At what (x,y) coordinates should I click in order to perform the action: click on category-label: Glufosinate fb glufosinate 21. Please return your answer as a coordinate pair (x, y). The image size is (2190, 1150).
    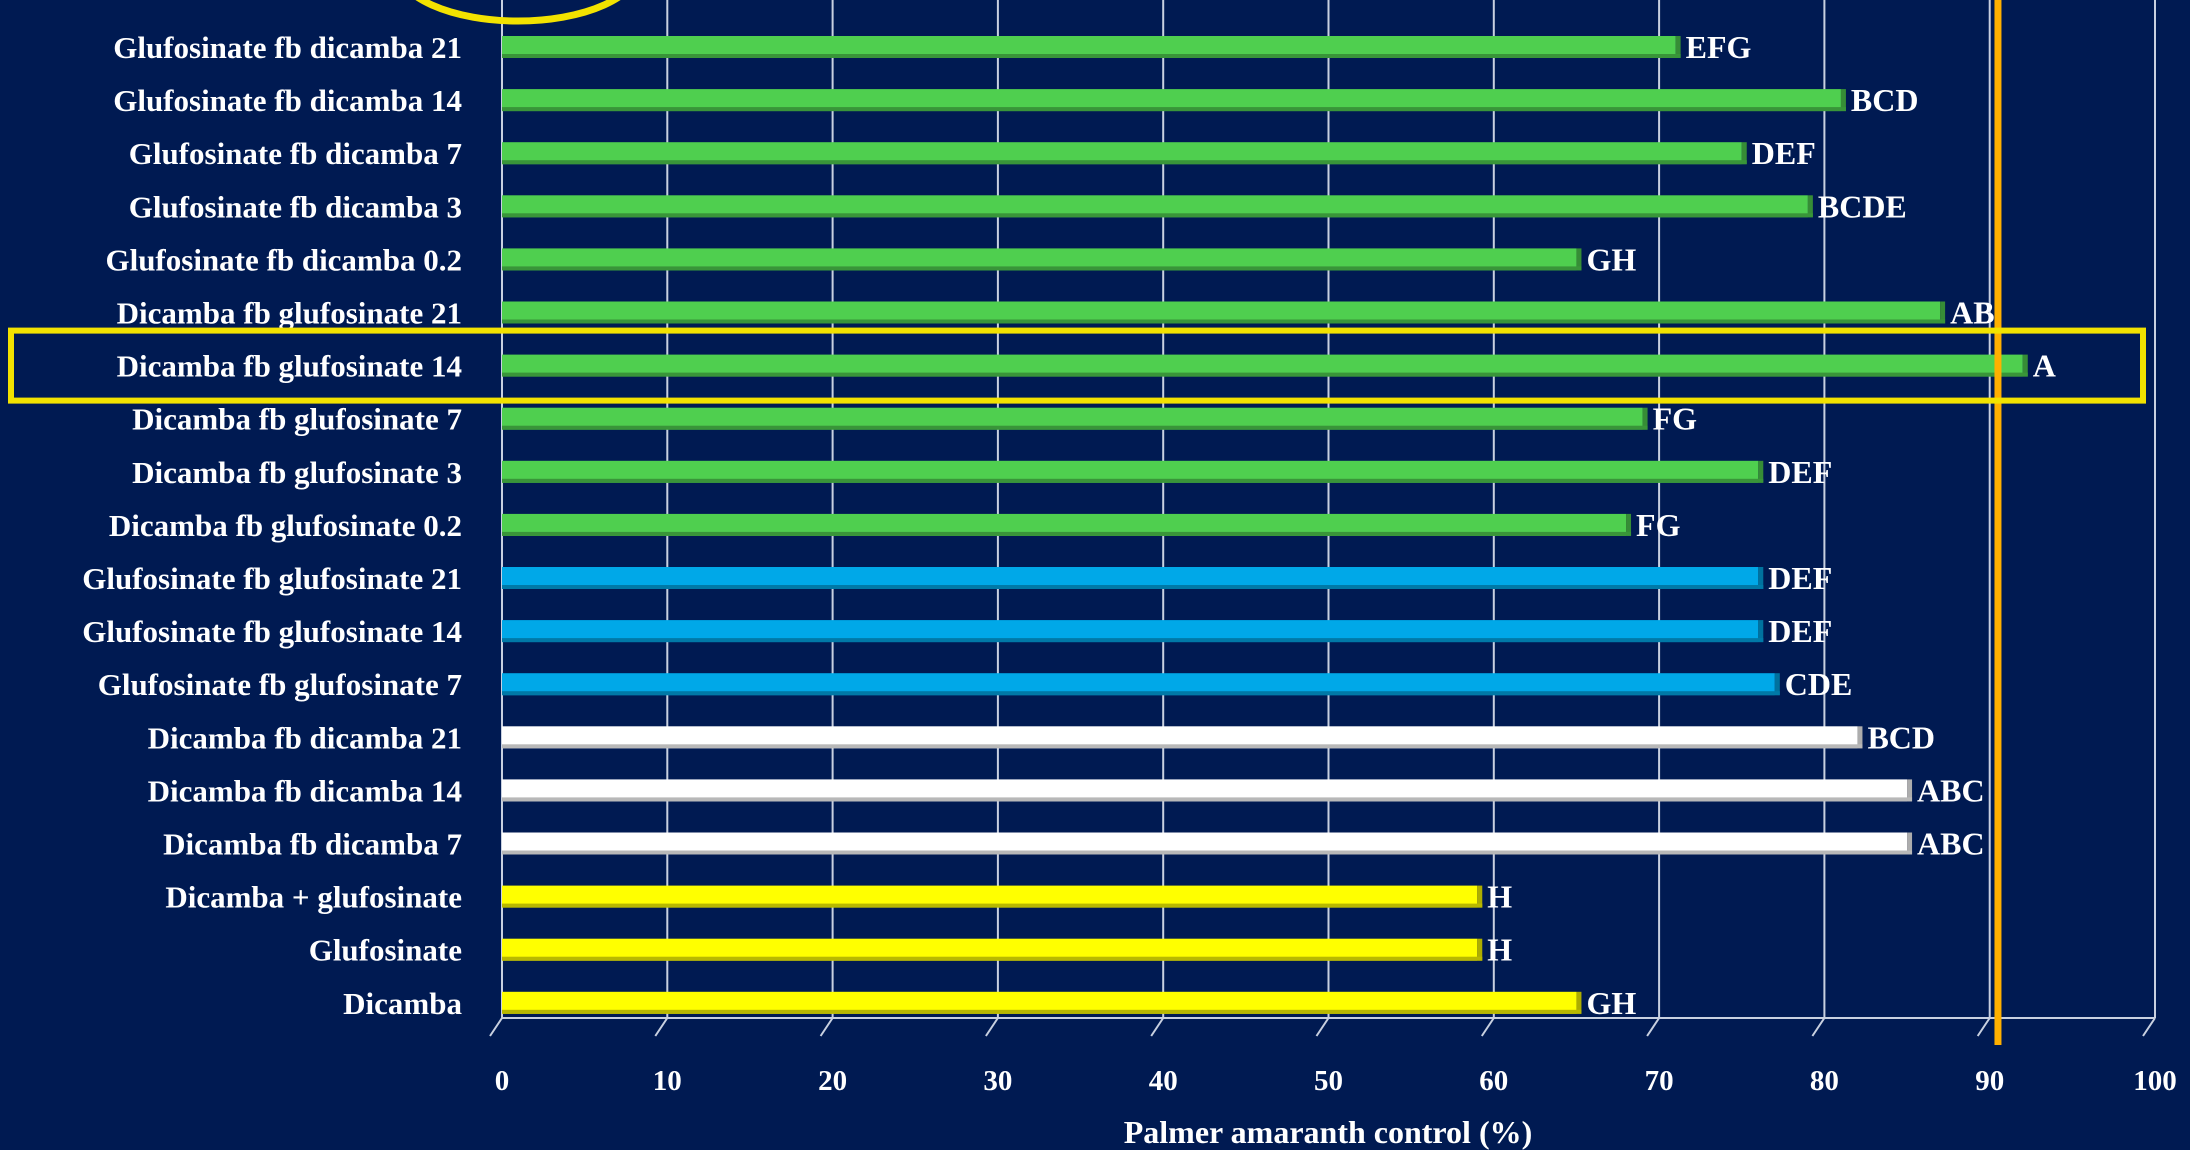
    Looking at the image, I should click on (272, 578).